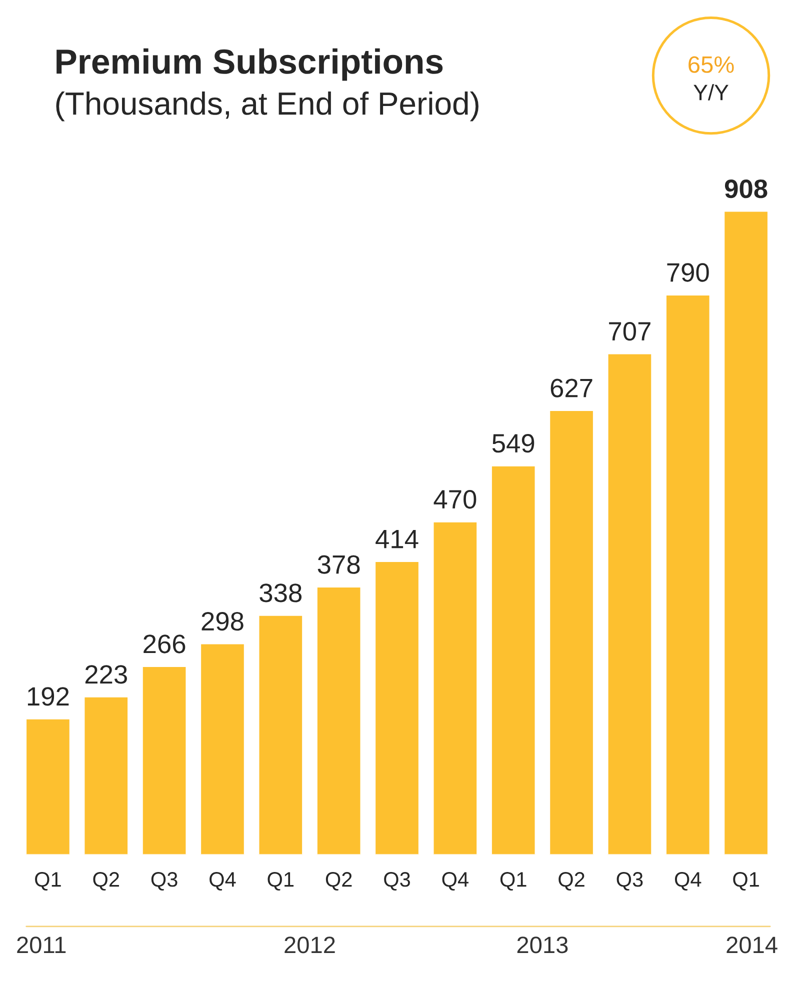 This screenshot has height=994, width=798. What do you see at coordinates (309, 945) in the screenshot?
I see `text: 2012` at bounding box center [309, 945].